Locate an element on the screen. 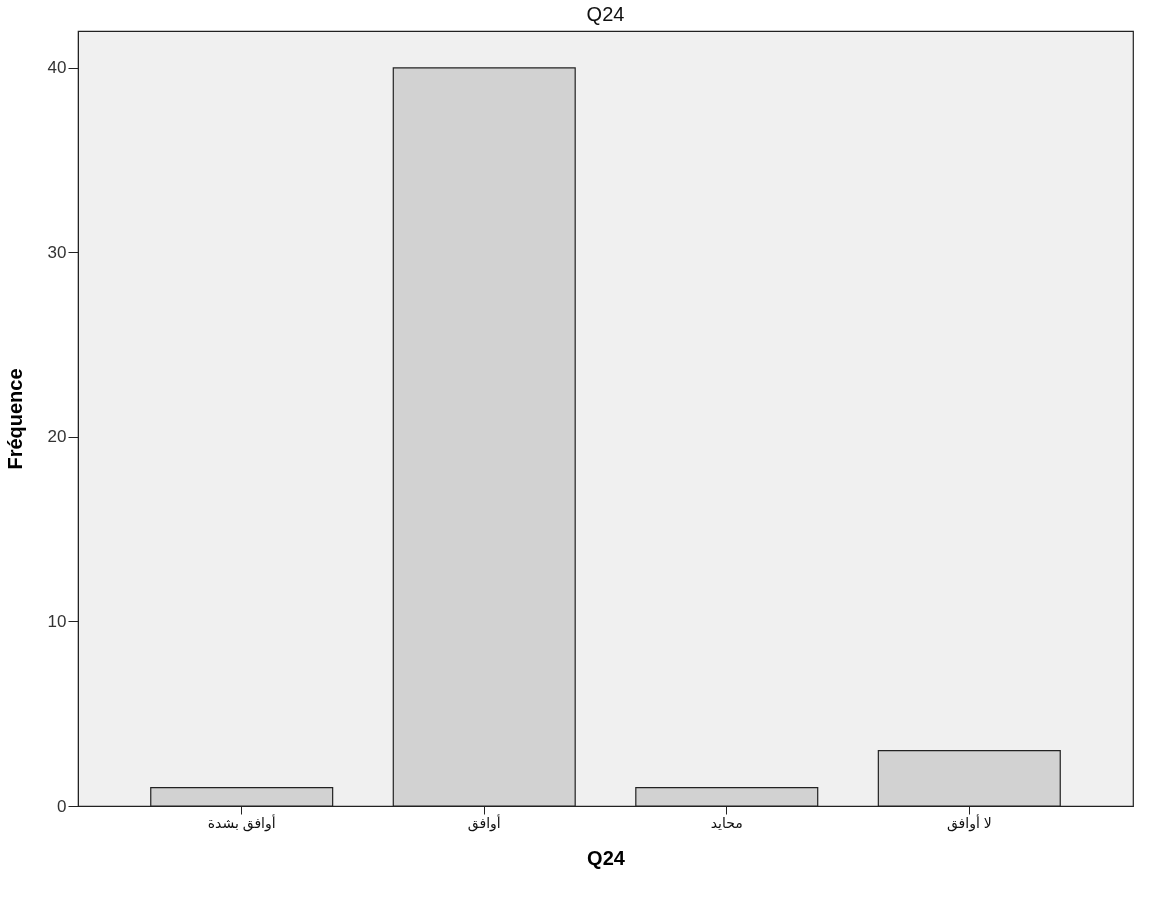 This screenshot has height=911, width=1166. x-tick-label: محايد is located at coordinates (726, 822).